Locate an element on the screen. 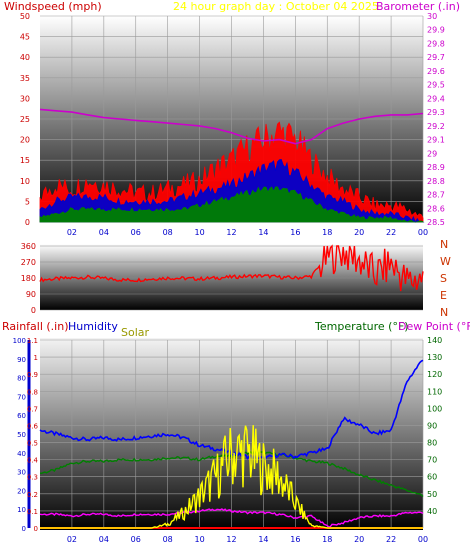 The image size is (470, 554). humidity-tick-label: 70 is located at coordinates (21, 397).